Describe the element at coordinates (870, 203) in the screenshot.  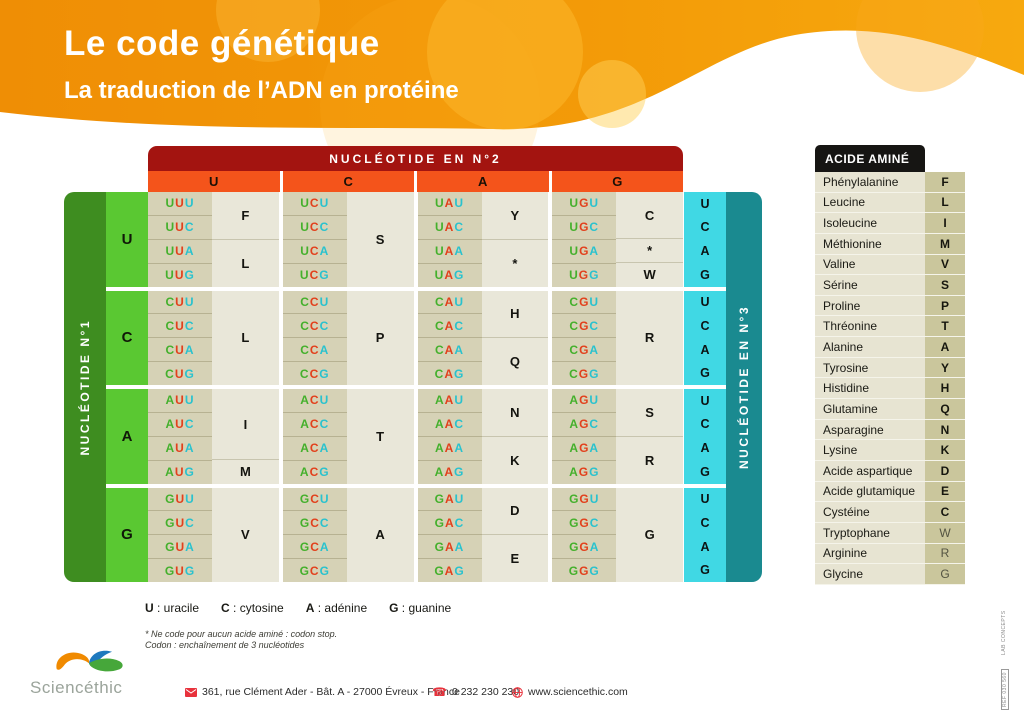
I see `amino-acid-name: Leucine` at that location.